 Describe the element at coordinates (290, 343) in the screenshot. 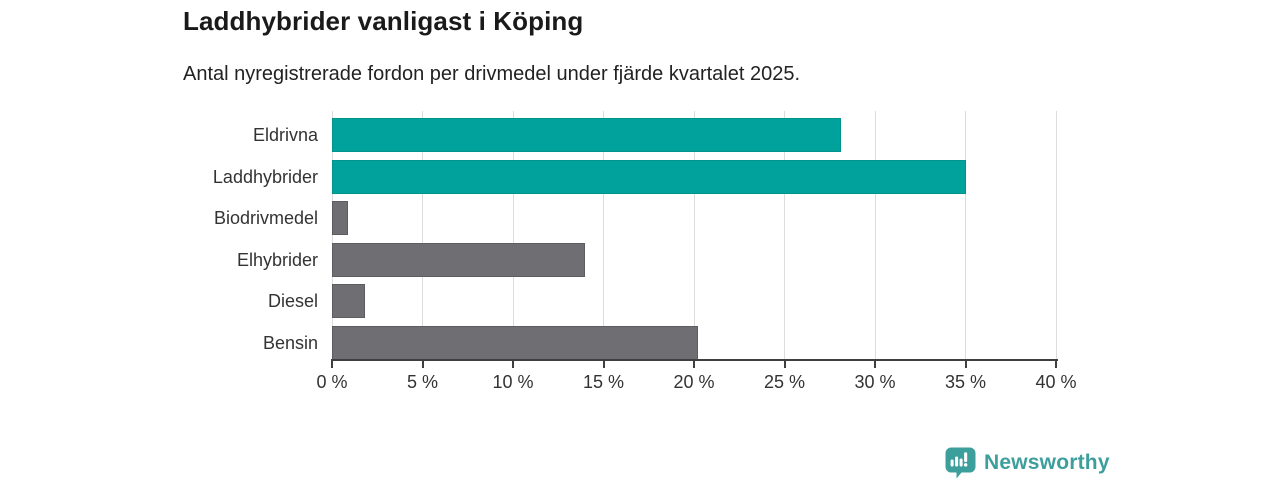

I see `category-label: Bensin` at that location.